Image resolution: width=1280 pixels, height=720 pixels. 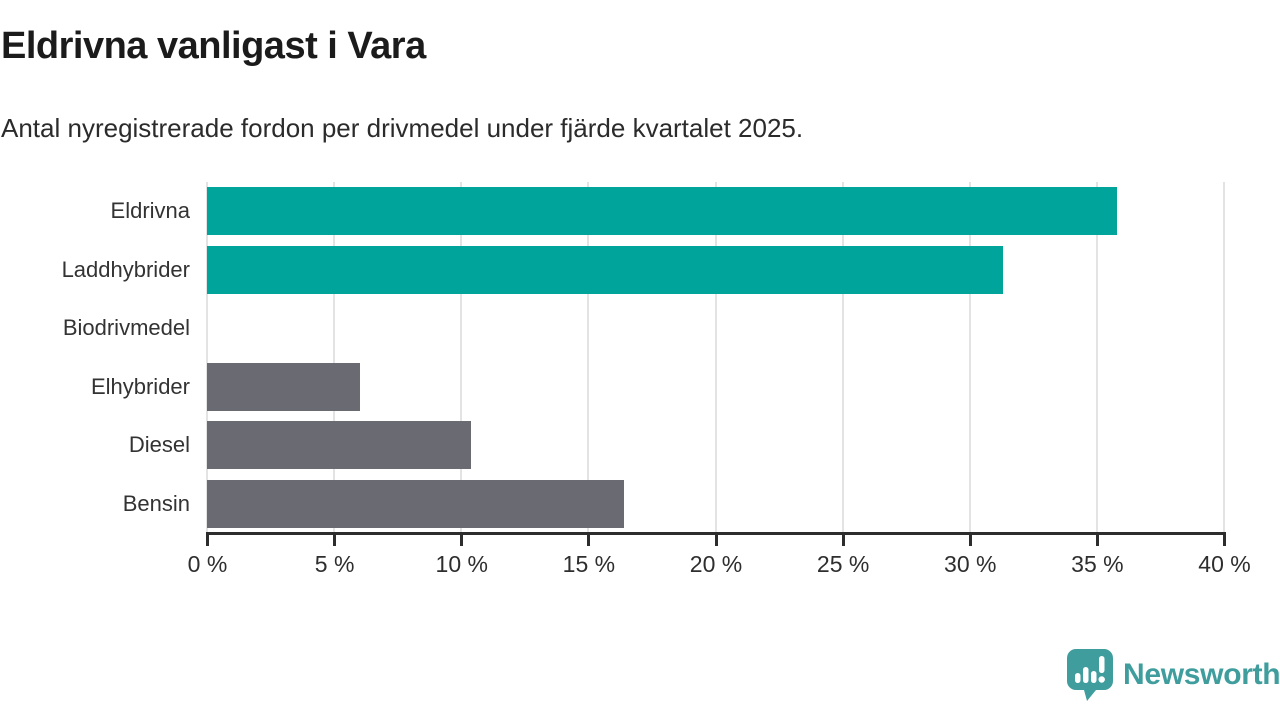 What do you see at coordinates (213, 46) in the screenshot?
I see `chart-title: Eldrivna vanligast i Vara` at bounding box center [213, 46].